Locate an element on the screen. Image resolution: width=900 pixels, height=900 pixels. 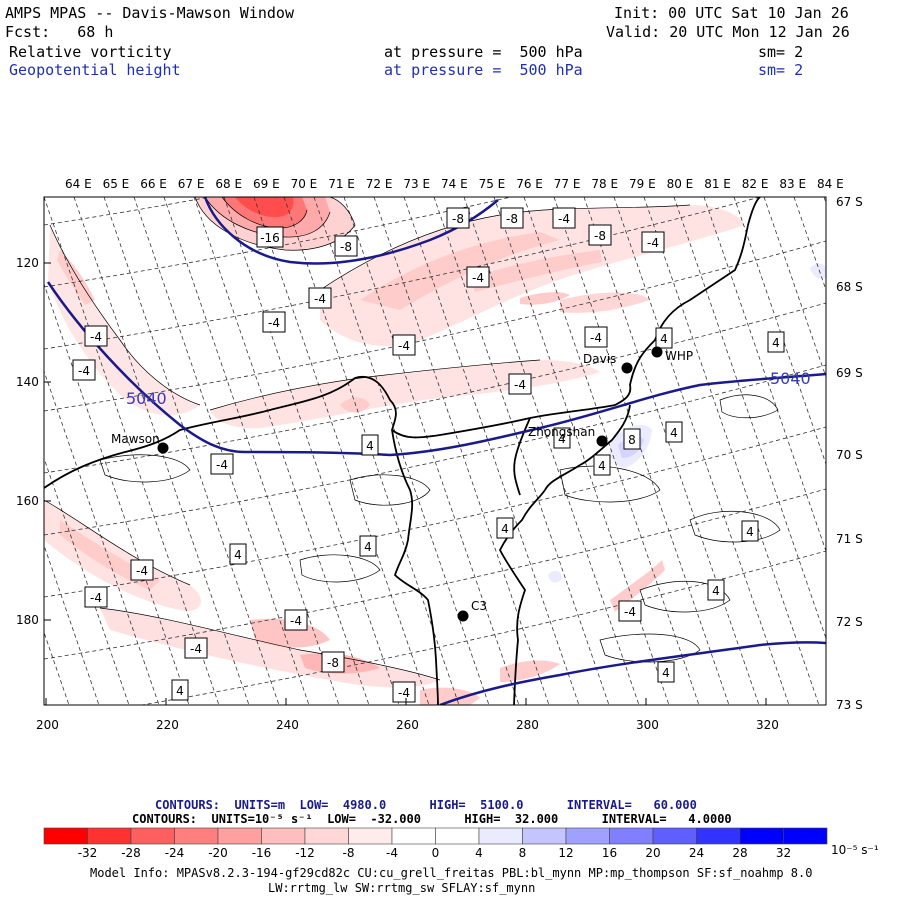
colorbar-tick-label: 32 is located at coordinates (783, 853).